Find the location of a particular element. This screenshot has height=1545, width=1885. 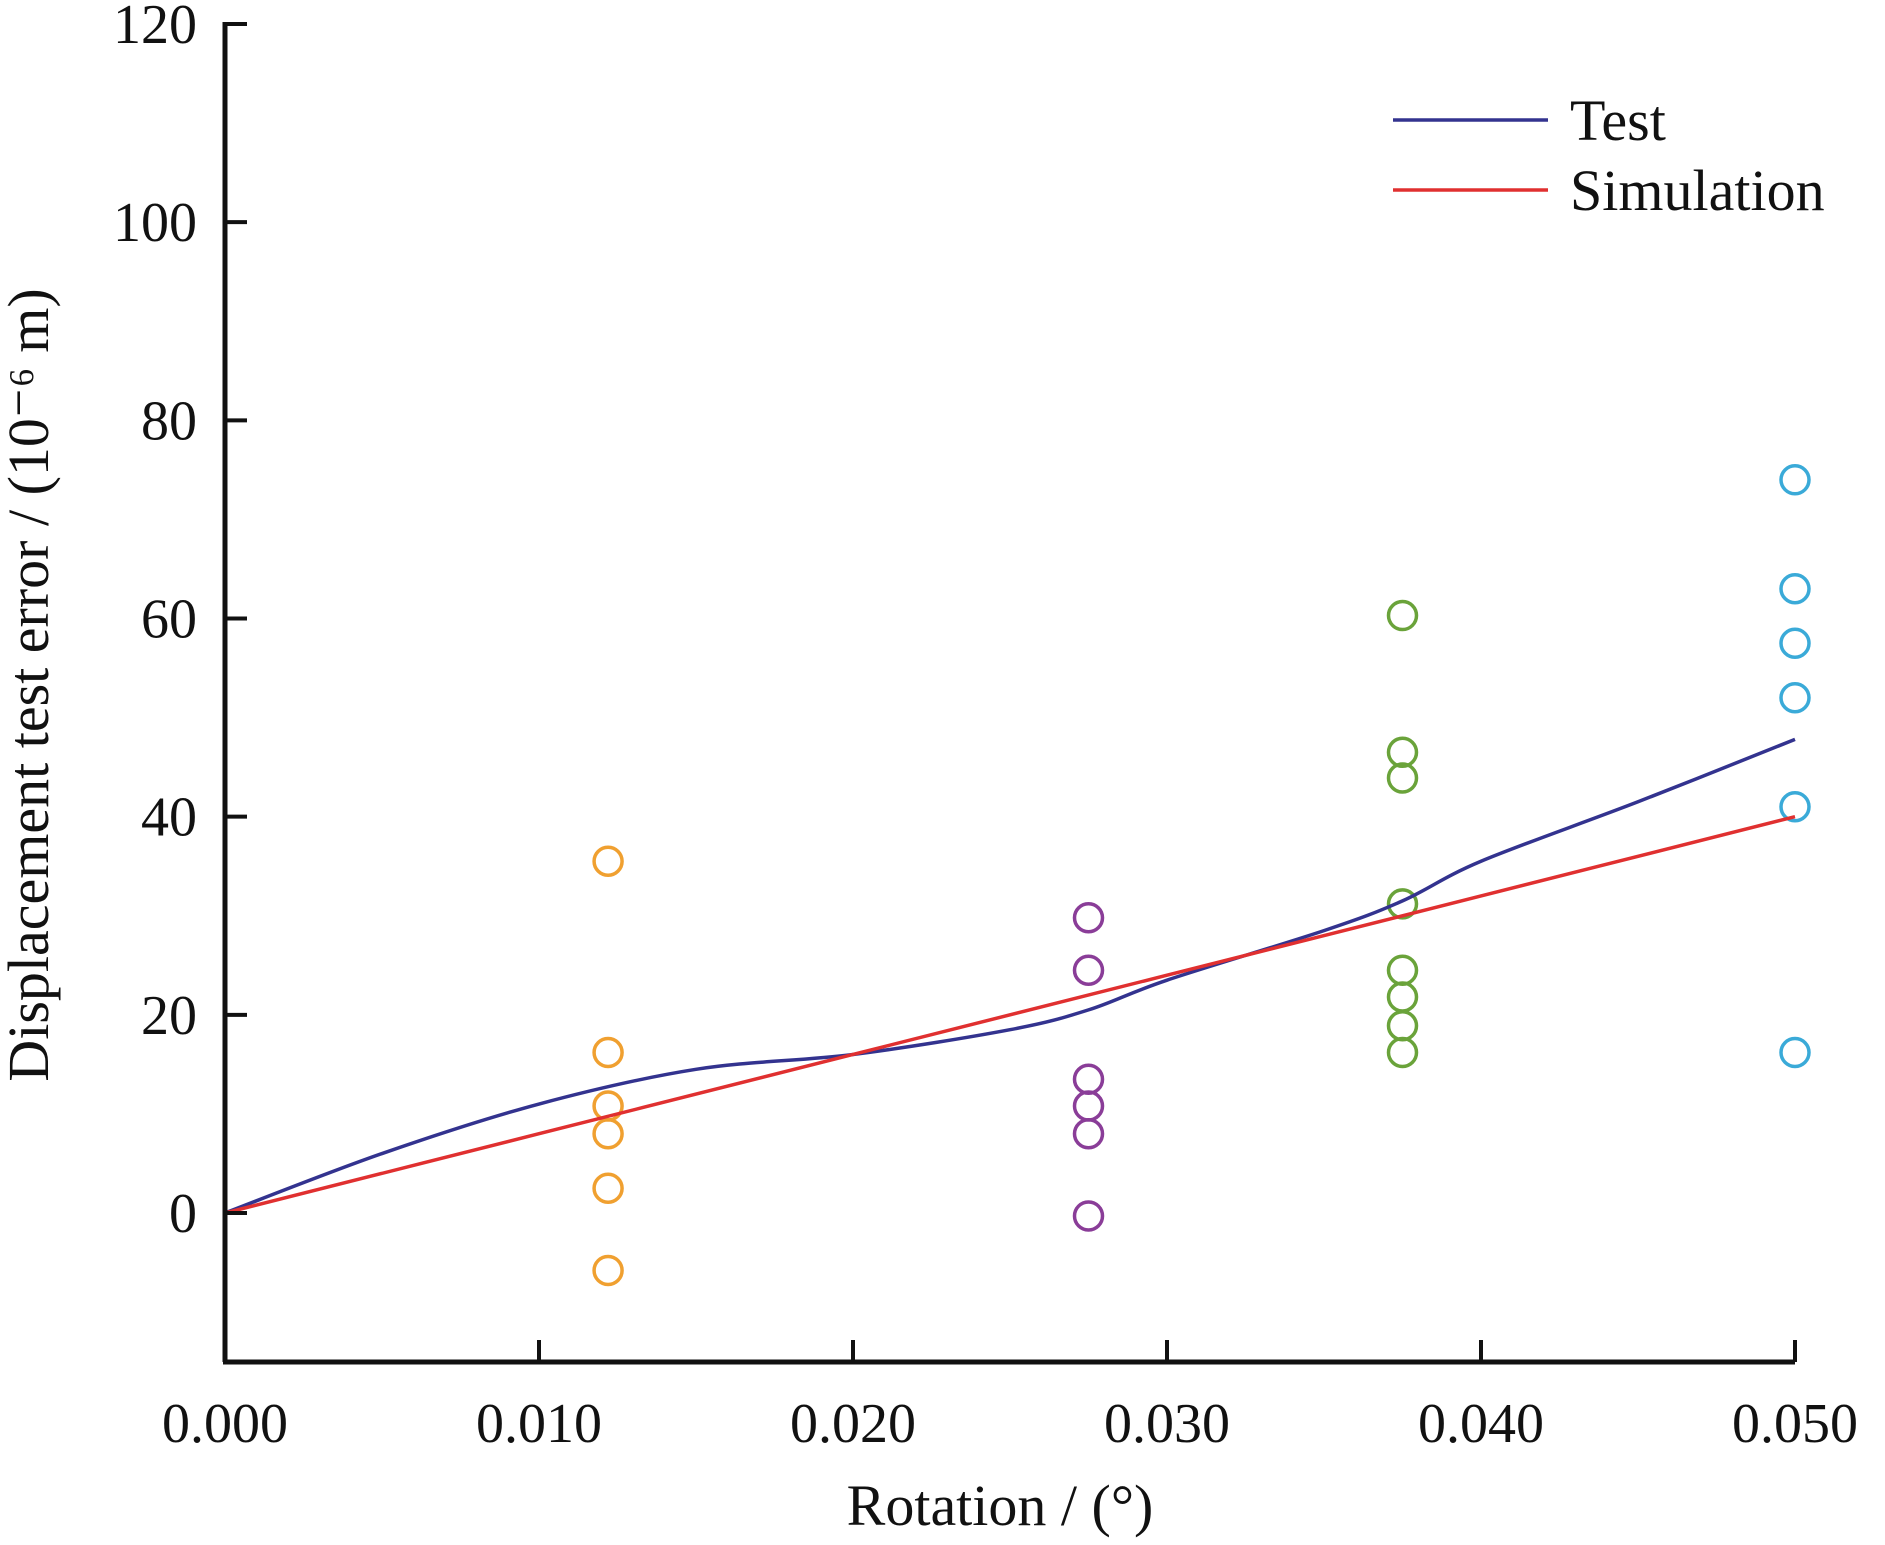

x-tick-label: 0.020 is located at coordinates (853, 1424).